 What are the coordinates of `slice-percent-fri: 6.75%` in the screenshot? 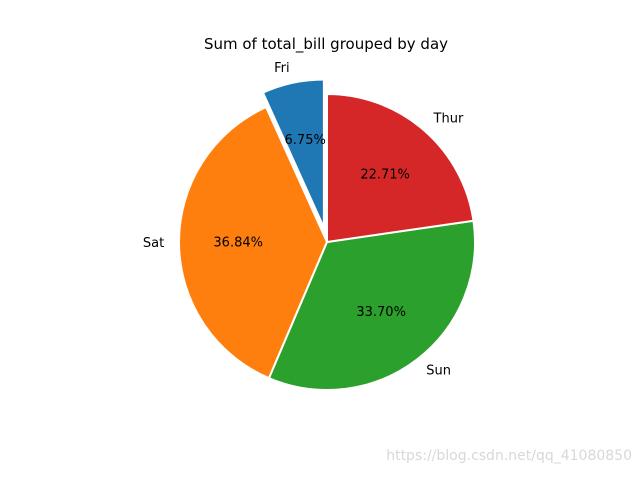 It's located at (305, 140).